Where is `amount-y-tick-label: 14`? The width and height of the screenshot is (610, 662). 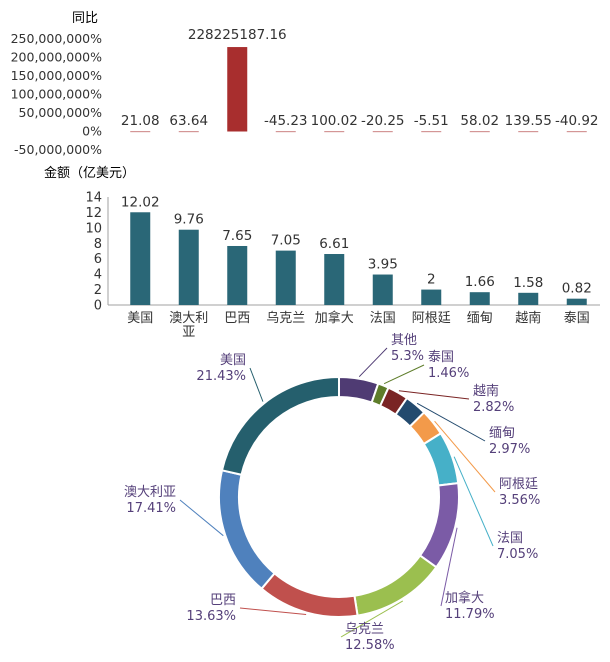 amount-y-tick-label: 14 is located at coordinates (93, 198).